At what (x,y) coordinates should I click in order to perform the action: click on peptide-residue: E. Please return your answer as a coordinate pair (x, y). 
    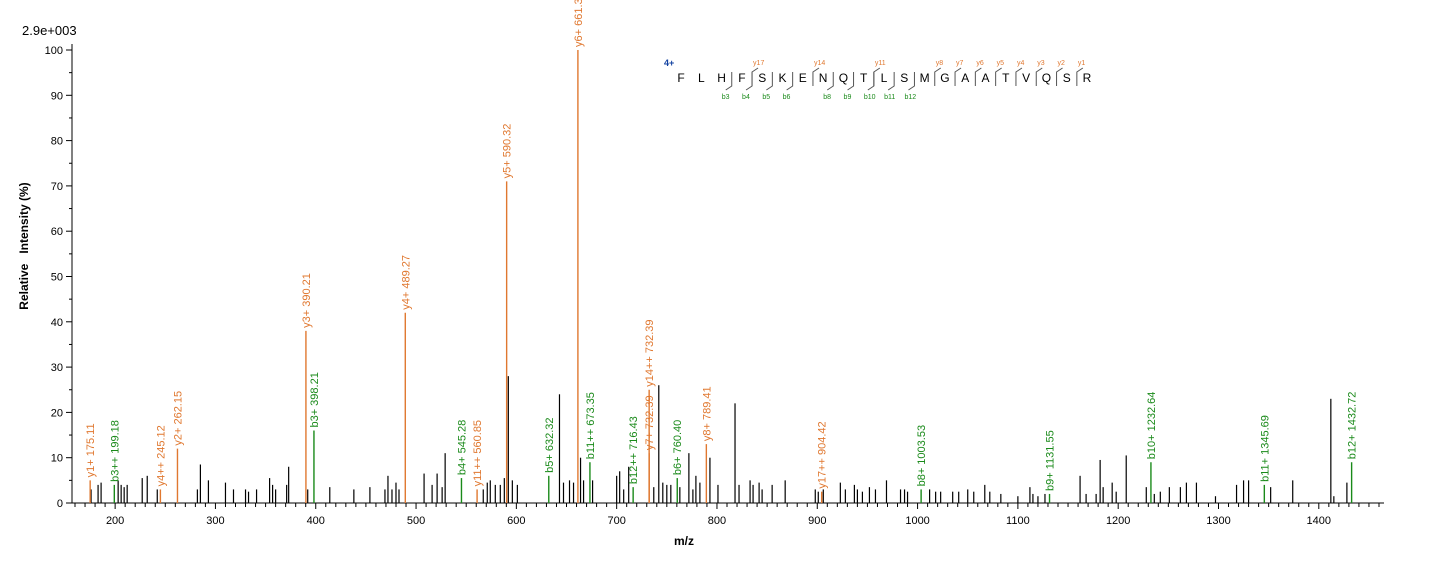
    Looking at the image, I should click on (803, 78).